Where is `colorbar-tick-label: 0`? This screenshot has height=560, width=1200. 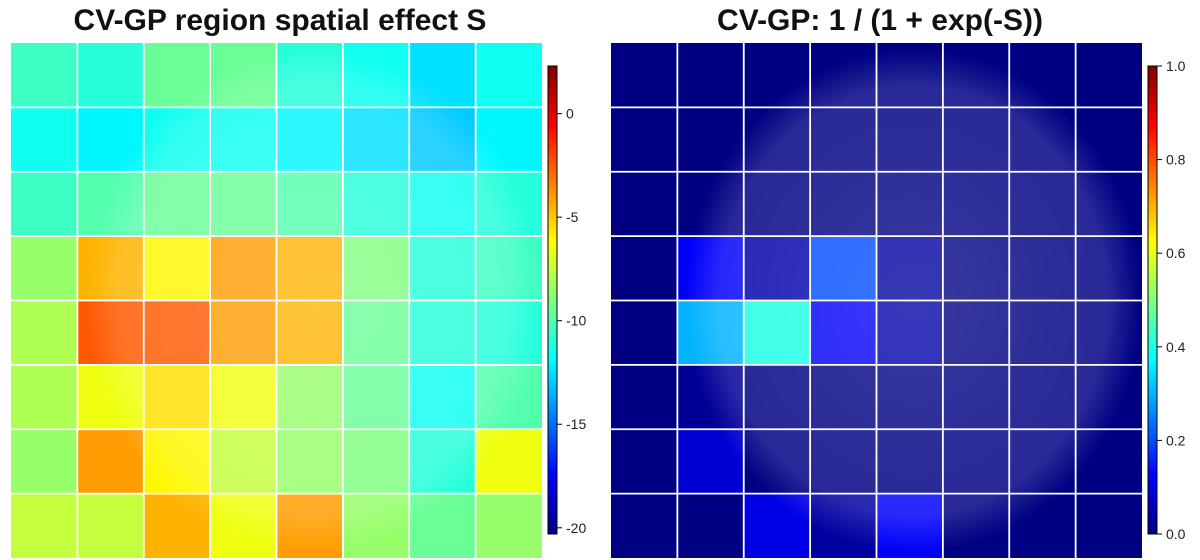 colorbar-tick-label: 0 is located at coordinates (570, 114).